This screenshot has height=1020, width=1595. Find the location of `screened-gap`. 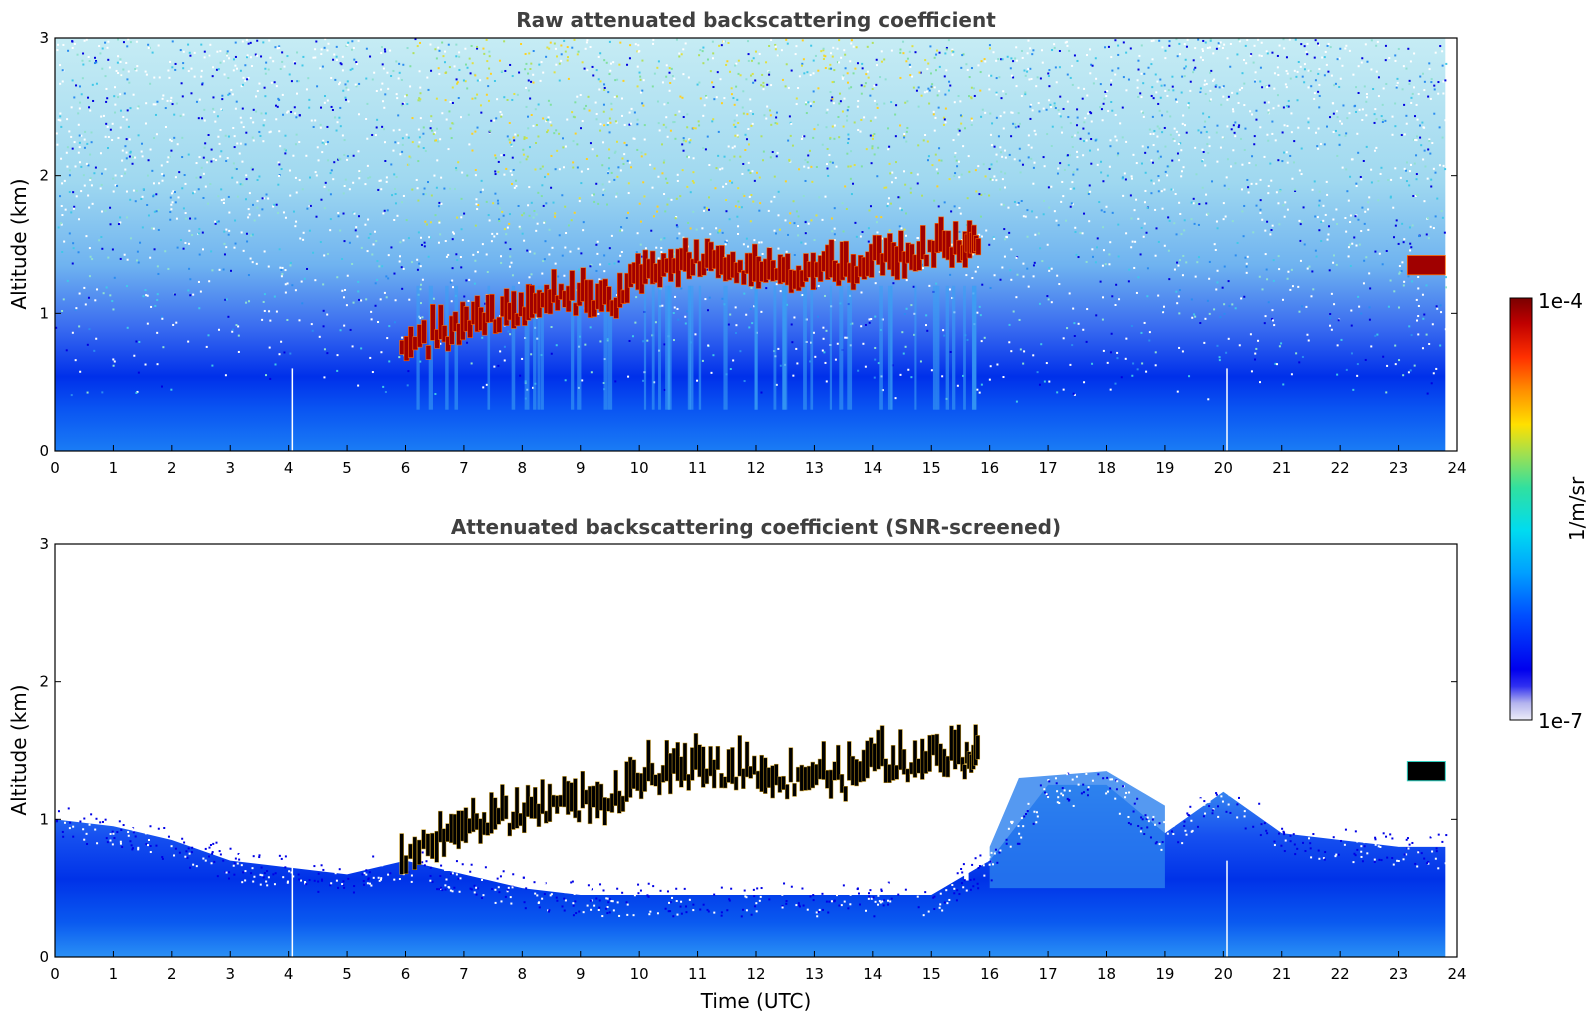

screened-gap is located at coordinates (798, 805).